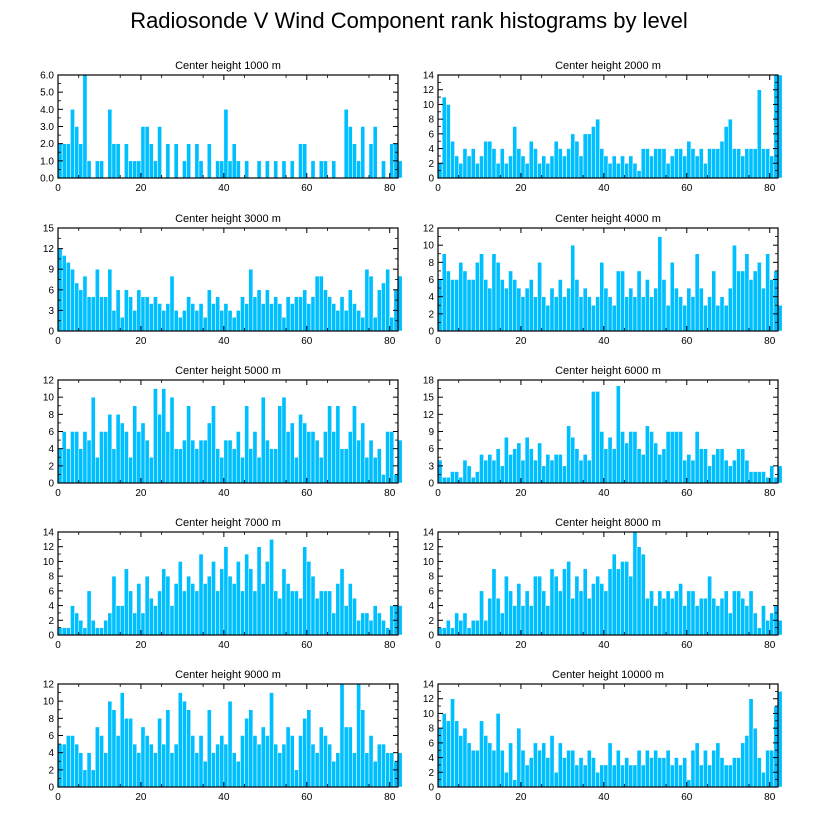 The image size is (818, 824). What do you see at coordinates (521, 645) in the screenshot?
I see `x-tick-label: 20` at bounding box center [521, 645].